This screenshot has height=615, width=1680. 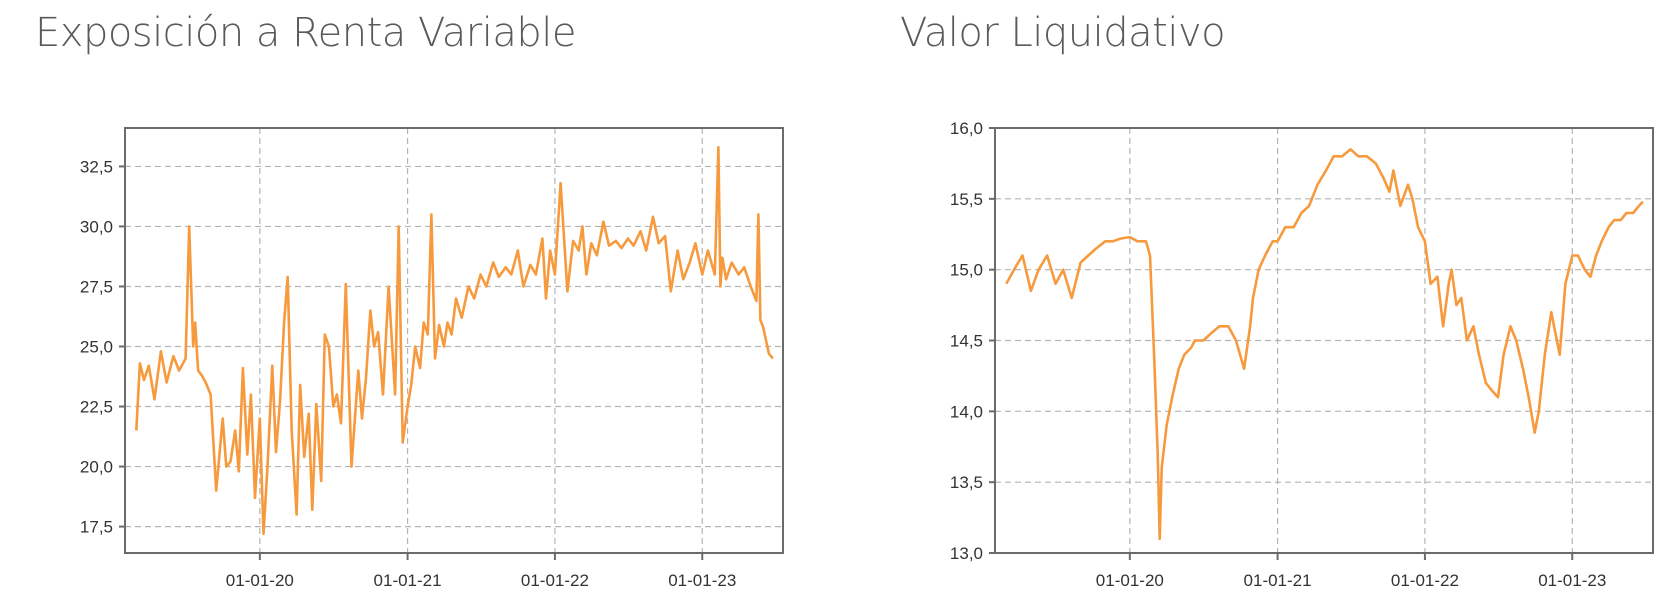 I want to click on y-tick-label: 13,5, so click(x=966, y=482).